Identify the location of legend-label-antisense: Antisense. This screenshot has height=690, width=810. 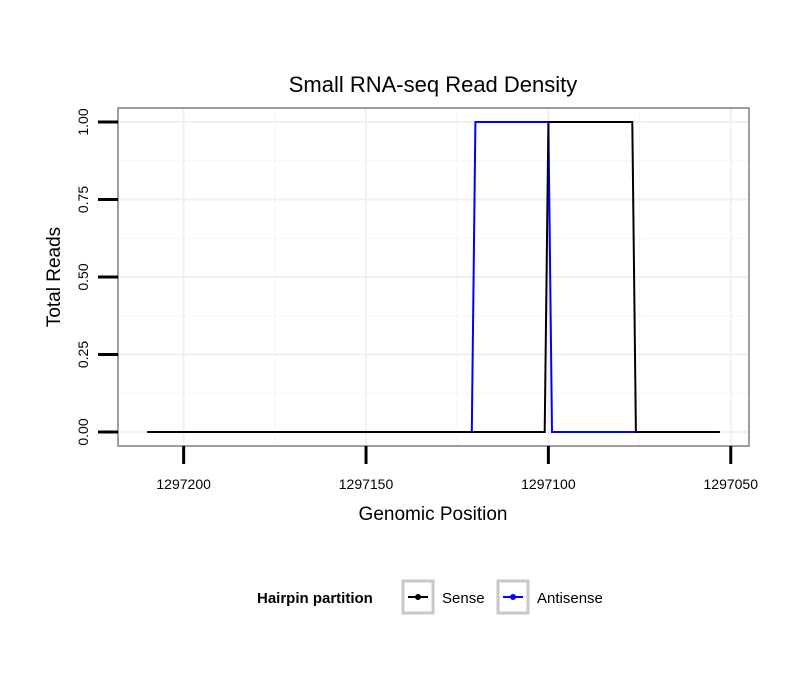
(570, 598).